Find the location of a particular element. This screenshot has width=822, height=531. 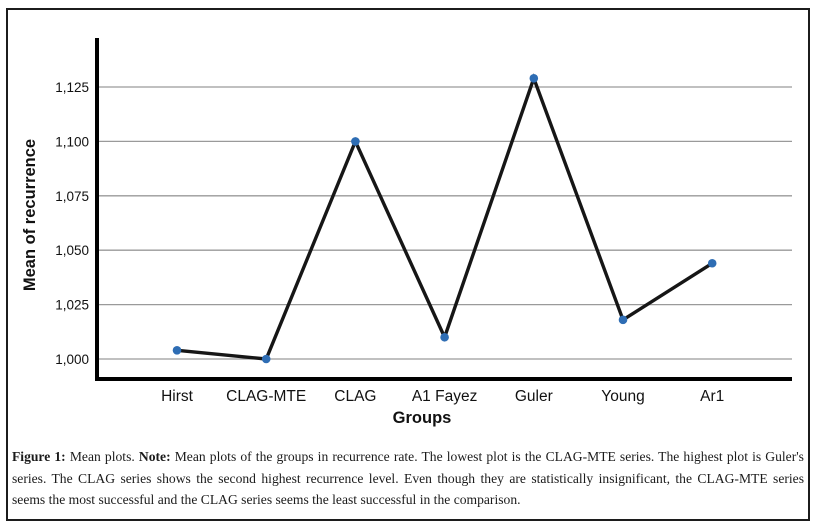

data-point-ar1 is located at coordinates (712, 263).